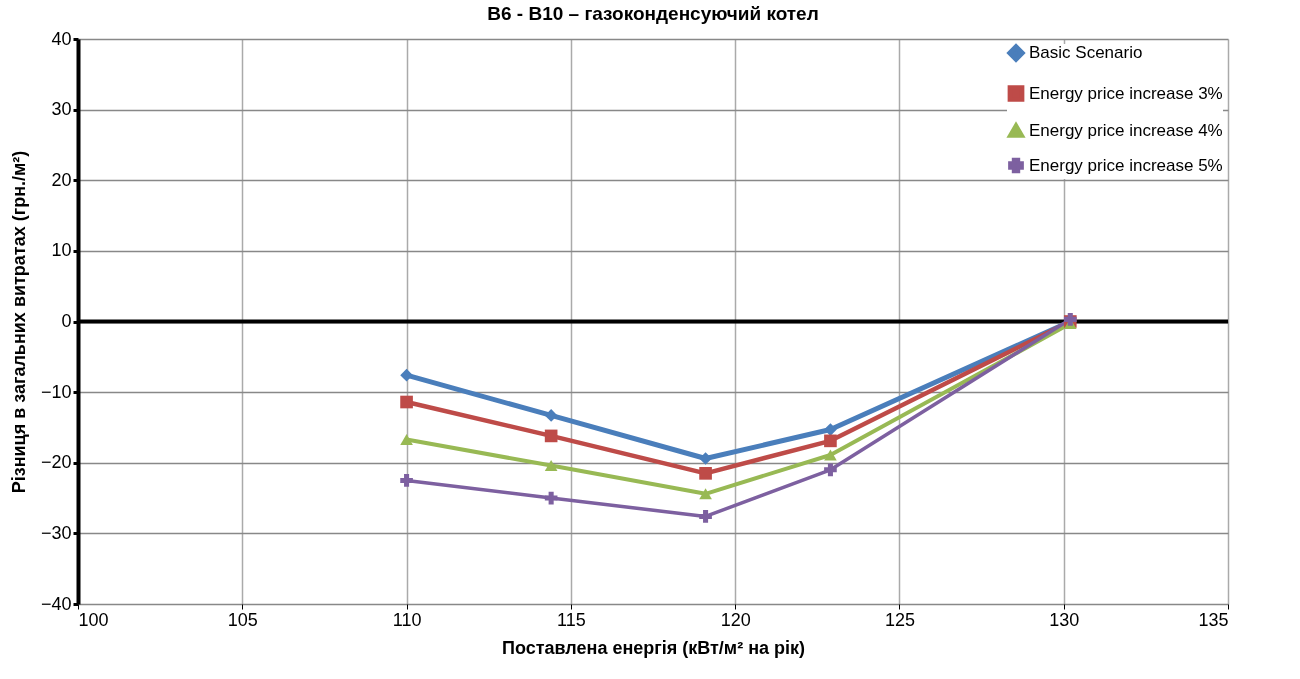 The height and width of the screenshot is (679, 1300). Describe the element at coordinates (56, 532) in the screenshot. I see `y-tick-label: −30` at that location.